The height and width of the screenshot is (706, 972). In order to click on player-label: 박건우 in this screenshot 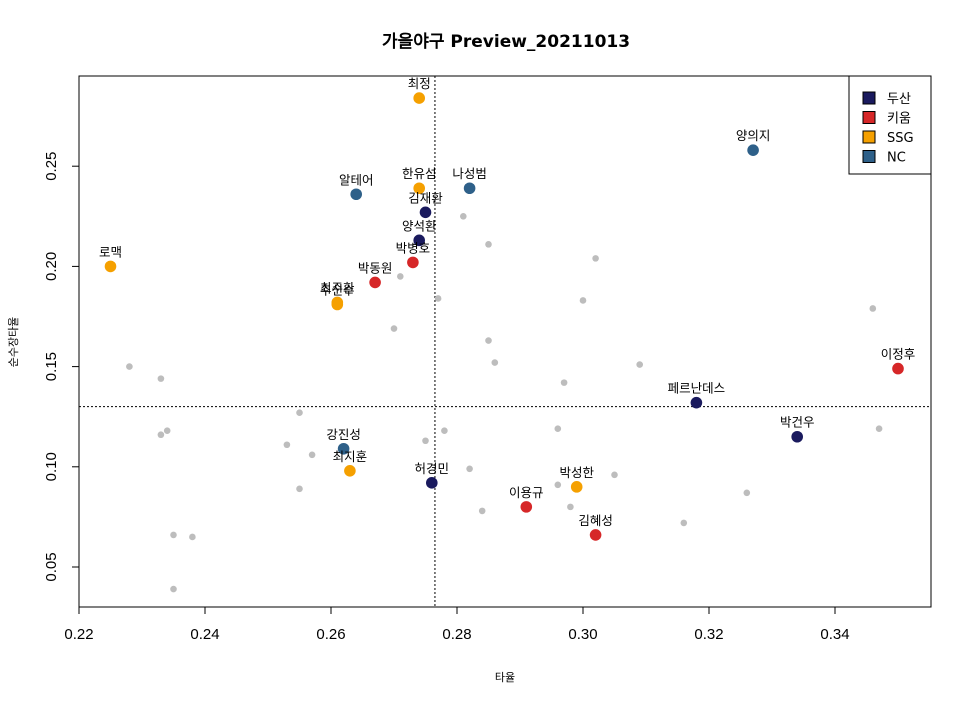, I will do `click(797, 422)`.